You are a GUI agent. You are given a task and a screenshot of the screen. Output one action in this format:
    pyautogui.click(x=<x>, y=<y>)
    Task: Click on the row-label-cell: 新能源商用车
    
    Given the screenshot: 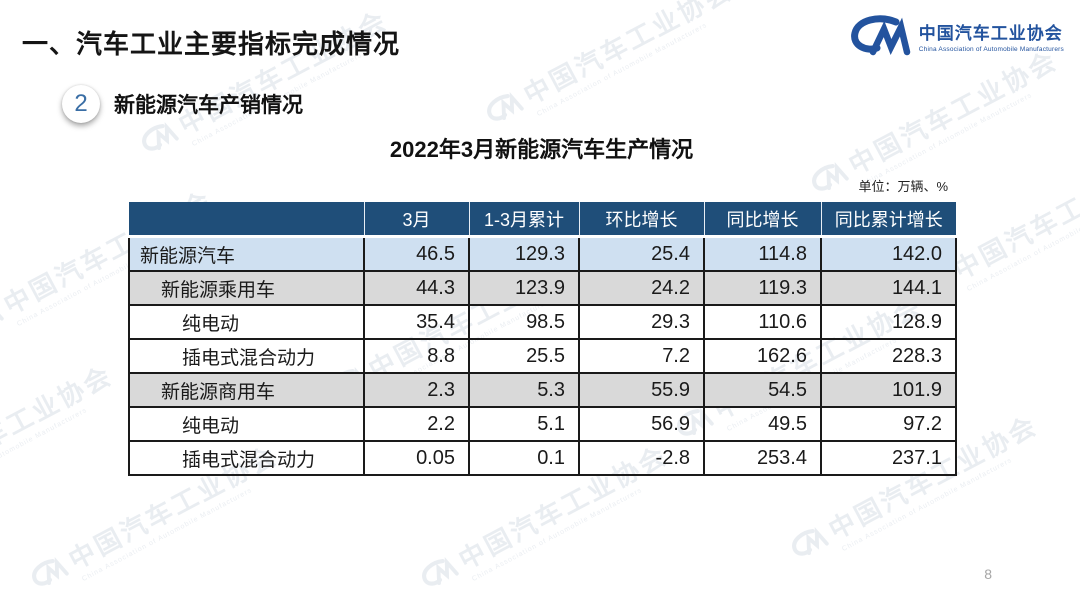 What is the action you would take?
    pyautogui.click(x=246, y=390)
    